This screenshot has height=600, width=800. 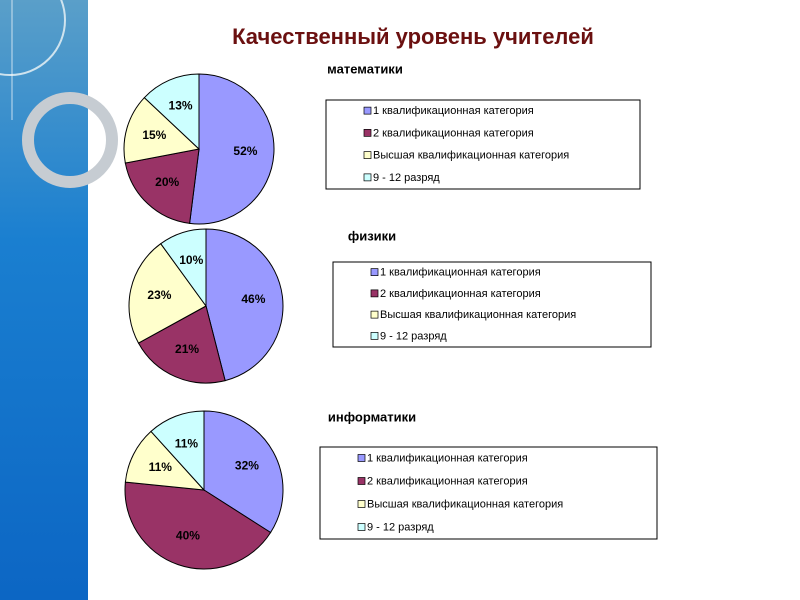 What do you see at coordinates (247, 466) in the screenshot?
I see `data-label: 32%` at bounding box center [247, 466].